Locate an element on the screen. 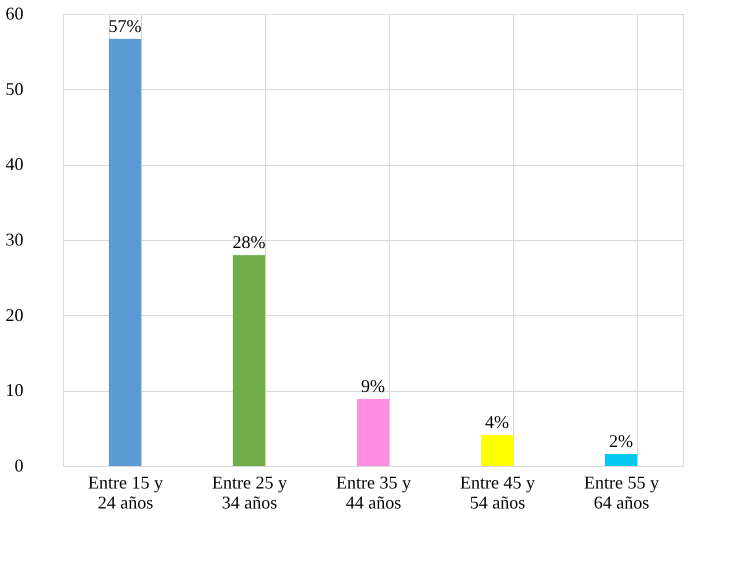 This screenshot has height=573, width=752. x-tick-label: Entre 55 y 64 años is located at coordinates (621, 492).